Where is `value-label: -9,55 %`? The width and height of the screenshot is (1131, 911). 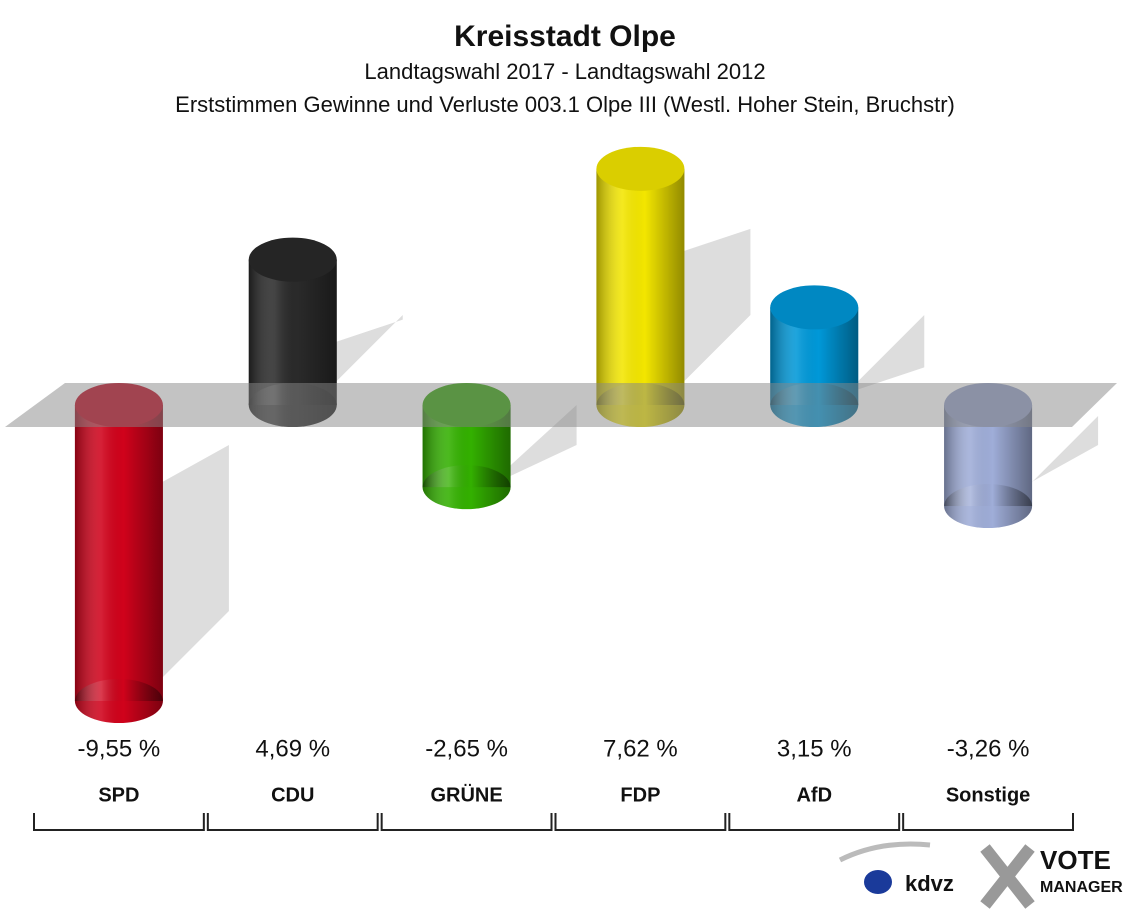
value-label: -9,55 % is located at coordinates (119, 748).